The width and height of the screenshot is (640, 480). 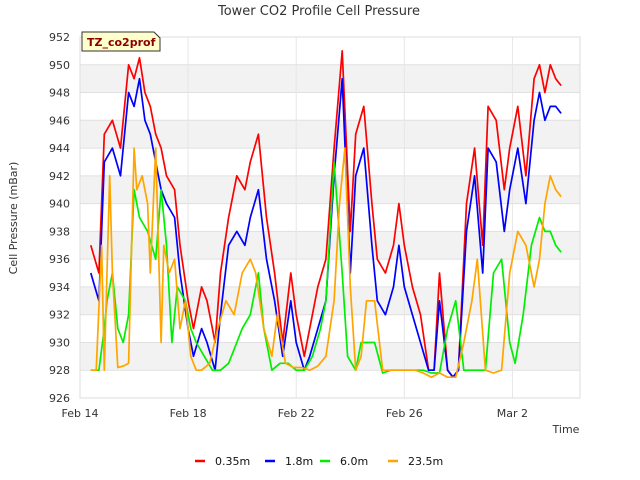 I want to click on y-tick-label: 946, so click(x=59, y=120).